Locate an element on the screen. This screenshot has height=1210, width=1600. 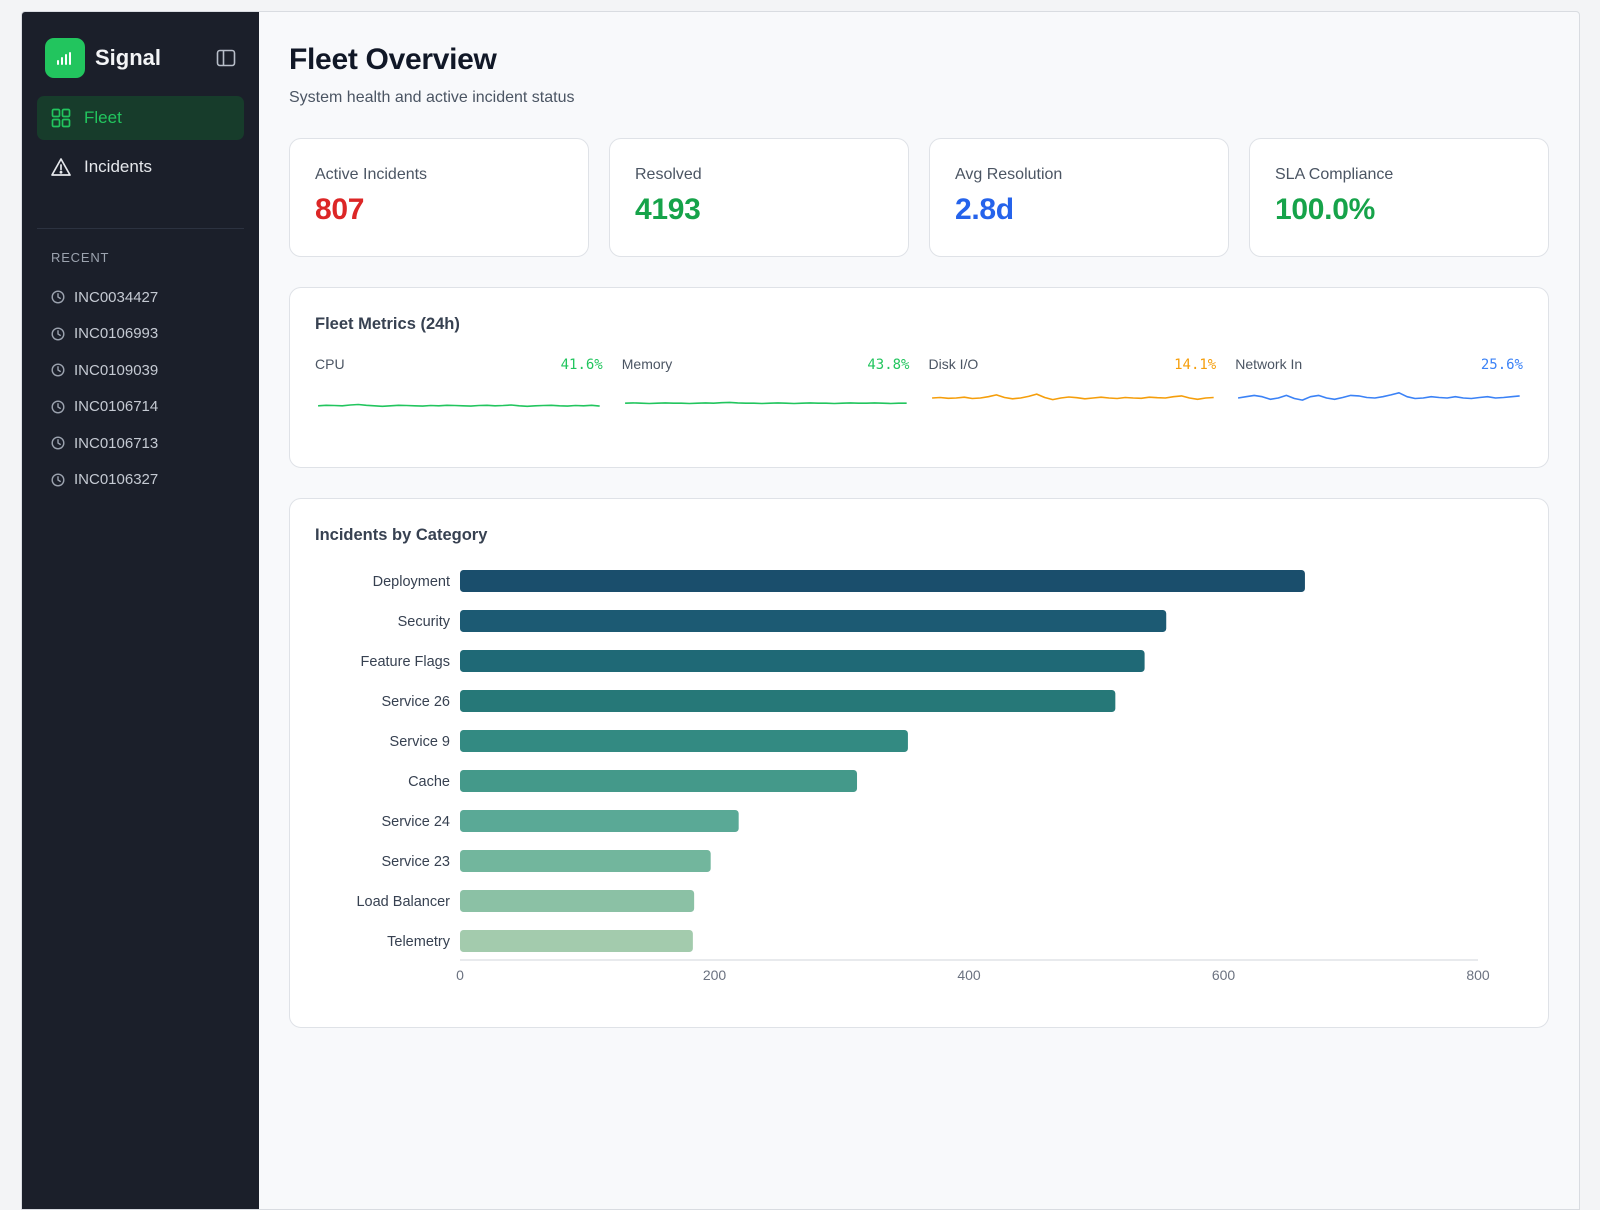
stat-value: 100.0% is located at coordinates (1325, 209).